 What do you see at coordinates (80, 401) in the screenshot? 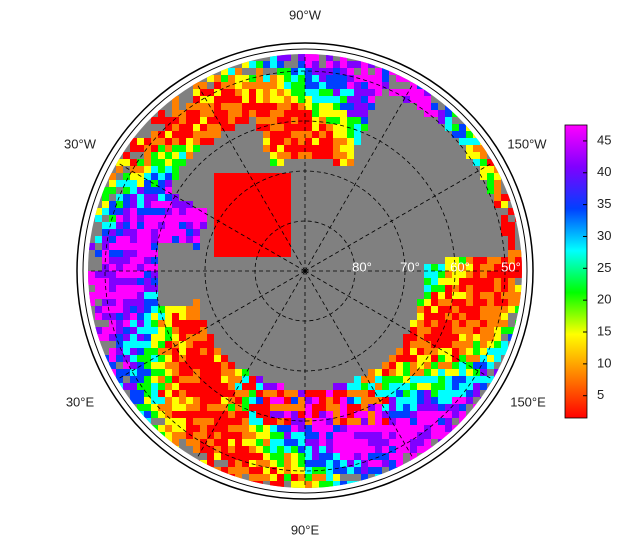
I see `lon-label: 30°E` at bounding box center [80, 401].